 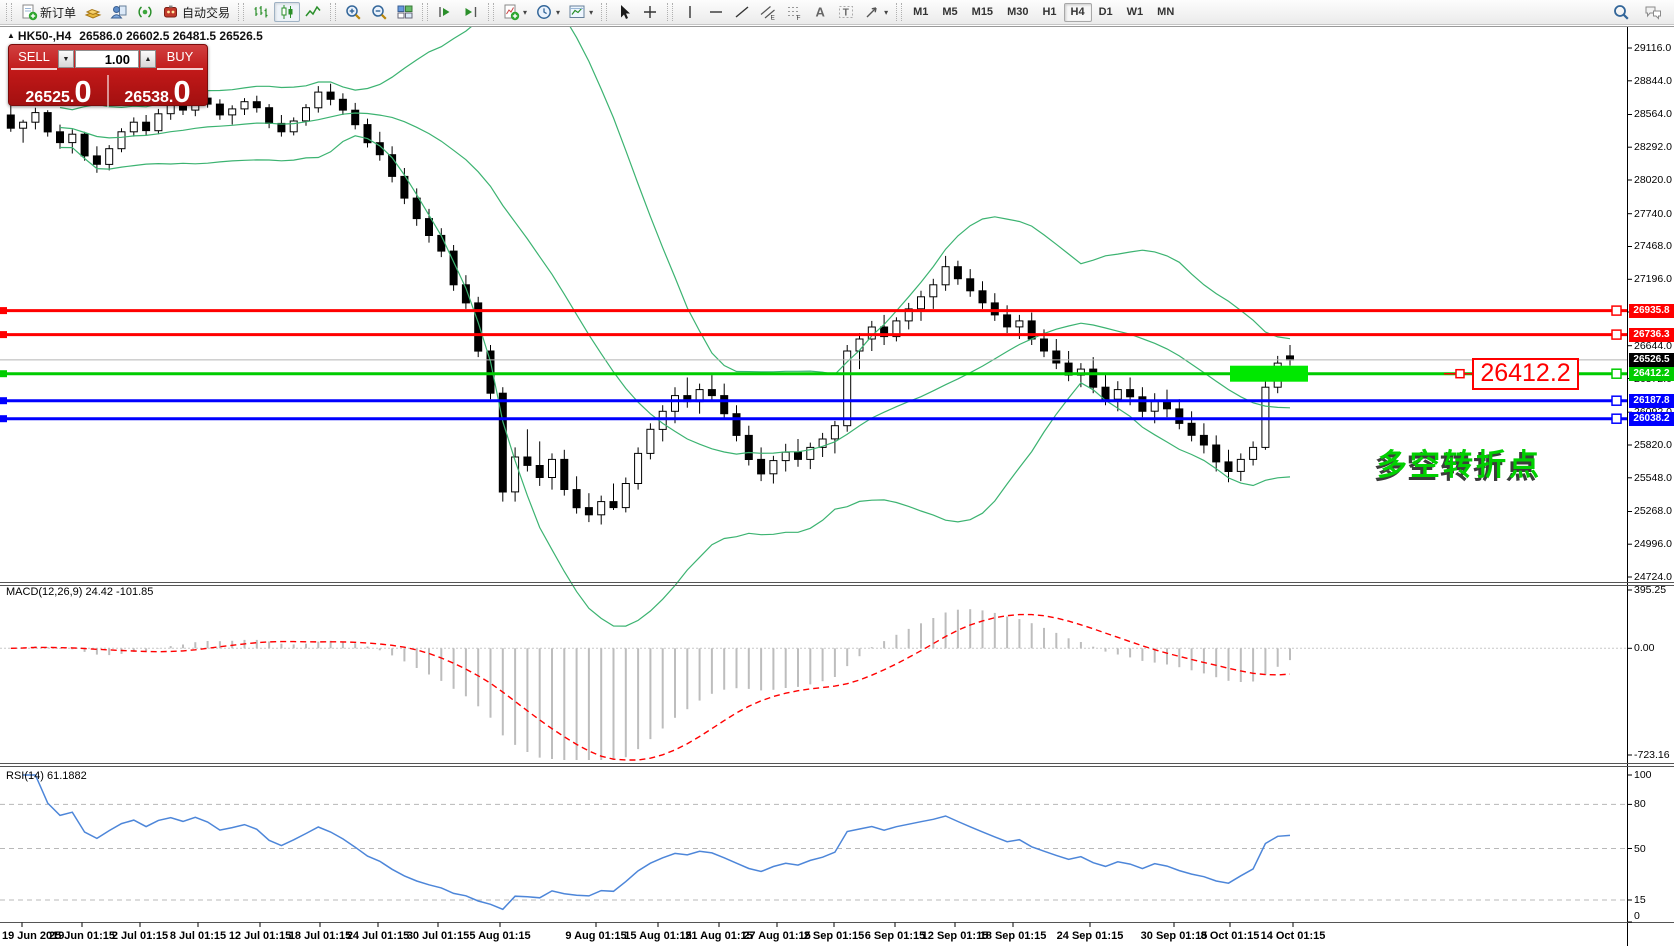 I want to click on market-watch-icon, so click(x=93, y=12).